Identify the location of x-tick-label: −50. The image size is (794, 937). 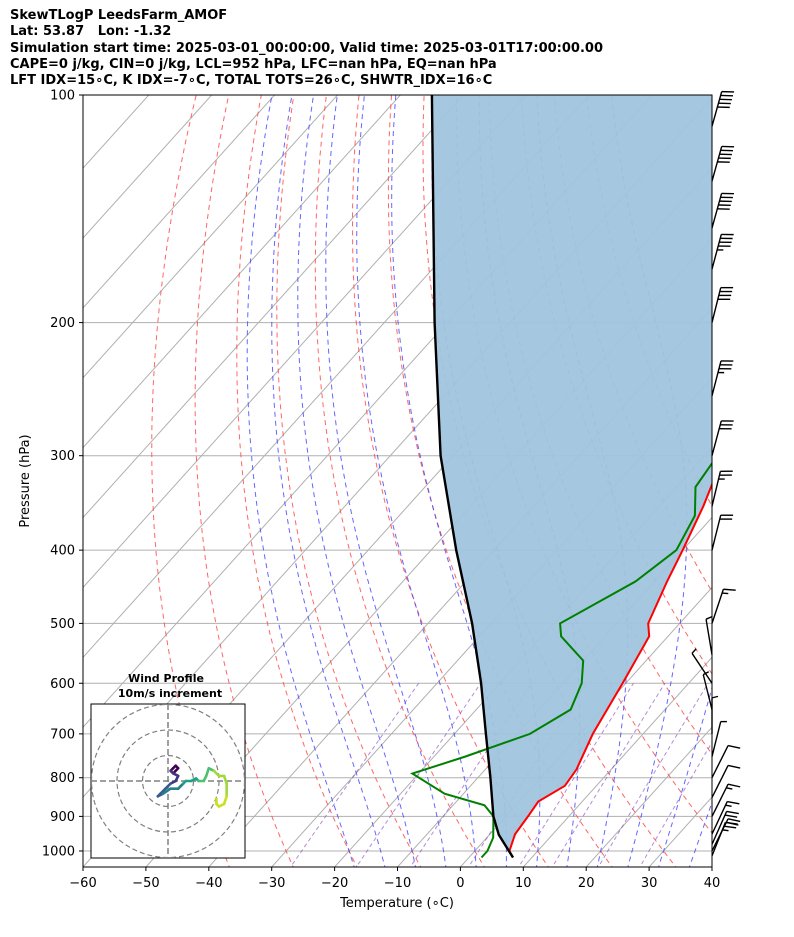
(145, 883).